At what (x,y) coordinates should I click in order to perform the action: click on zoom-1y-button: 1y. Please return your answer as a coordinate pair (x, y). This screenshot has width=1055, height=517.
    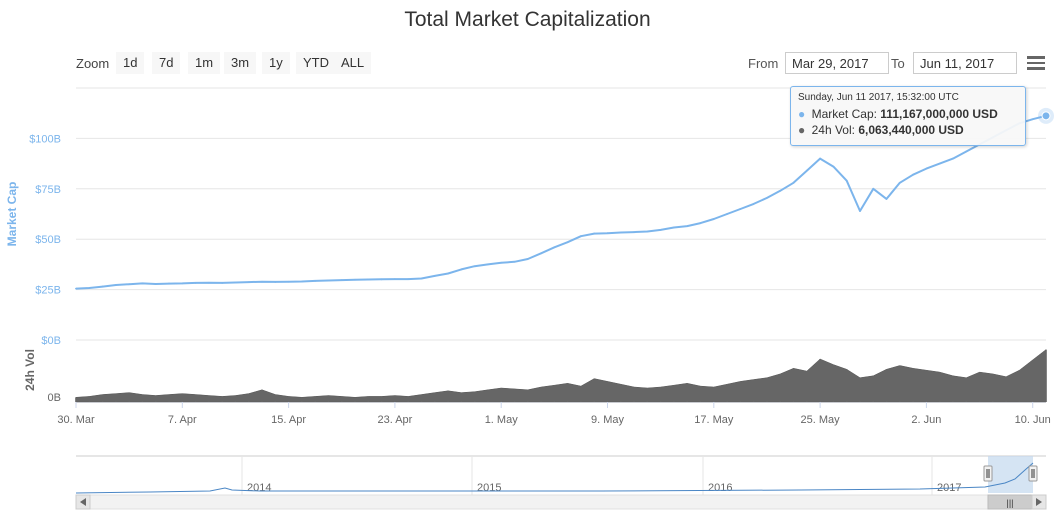
    Looking at the image, I should click on (276, 63).